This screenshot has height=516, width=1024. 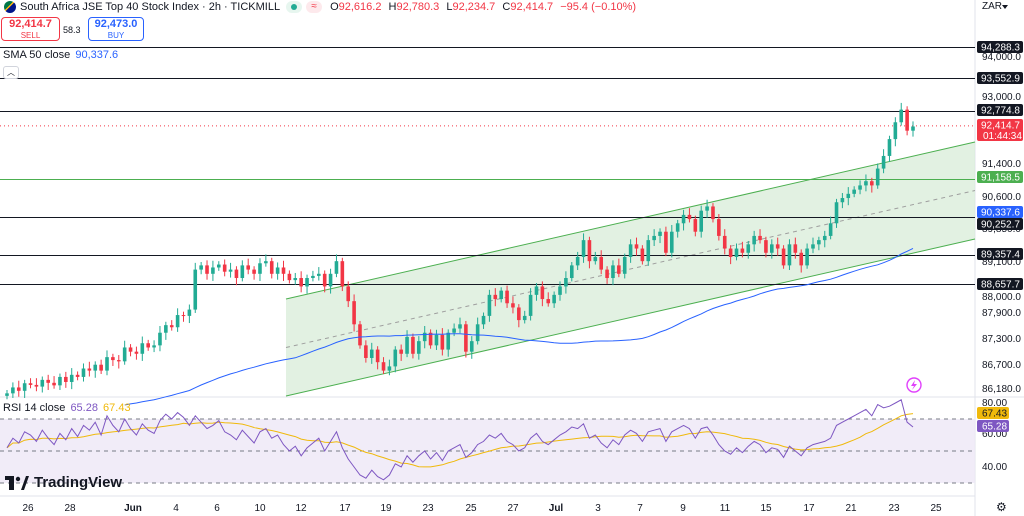 What do you see at coordinates (176, 508) in the screenshot?
I see `time-tick-label: 4` at bounding box center [176, 508].